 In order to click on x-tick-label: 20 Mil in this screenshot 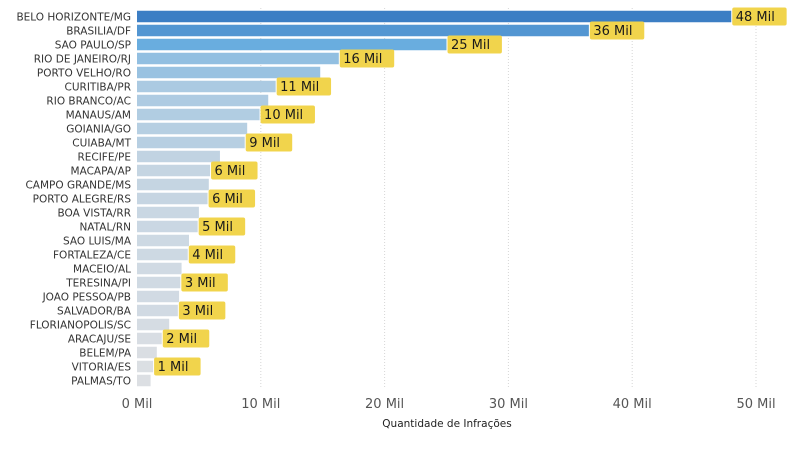, I will do `click(384, 404)`.